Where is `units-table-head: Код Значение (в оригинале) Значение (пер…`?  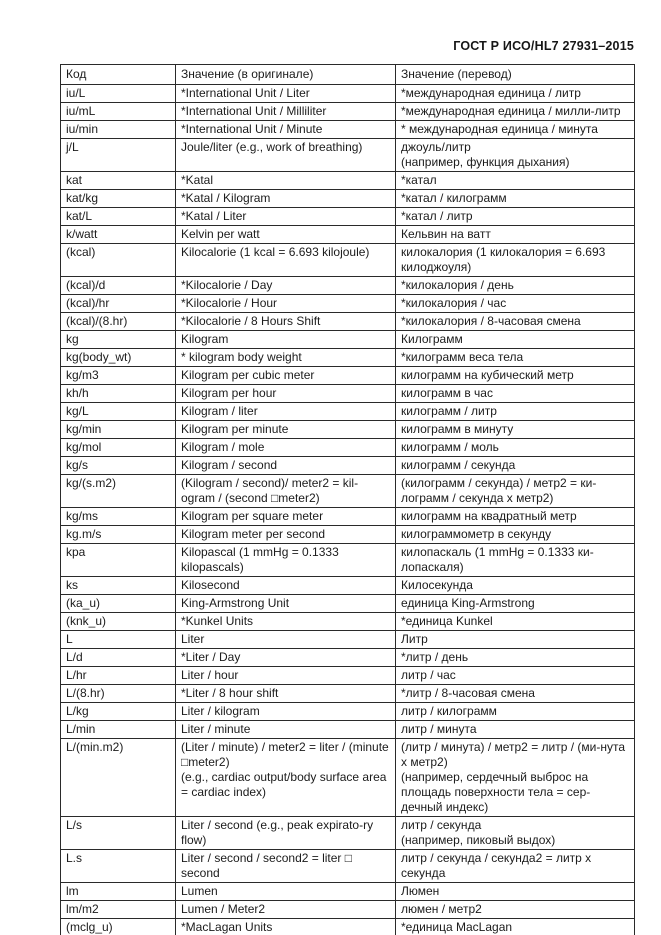
units-table-head: Код Значение (в оригинале) Значение (пер… is located at coordinates (347, 74).